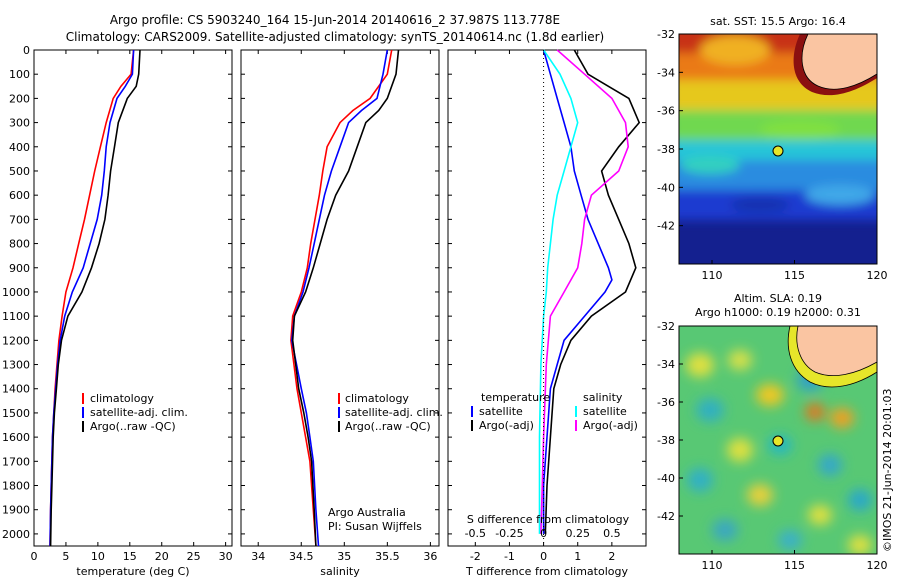  I want to click on x-axis-label: T difference from climatology, so click(546, 571).